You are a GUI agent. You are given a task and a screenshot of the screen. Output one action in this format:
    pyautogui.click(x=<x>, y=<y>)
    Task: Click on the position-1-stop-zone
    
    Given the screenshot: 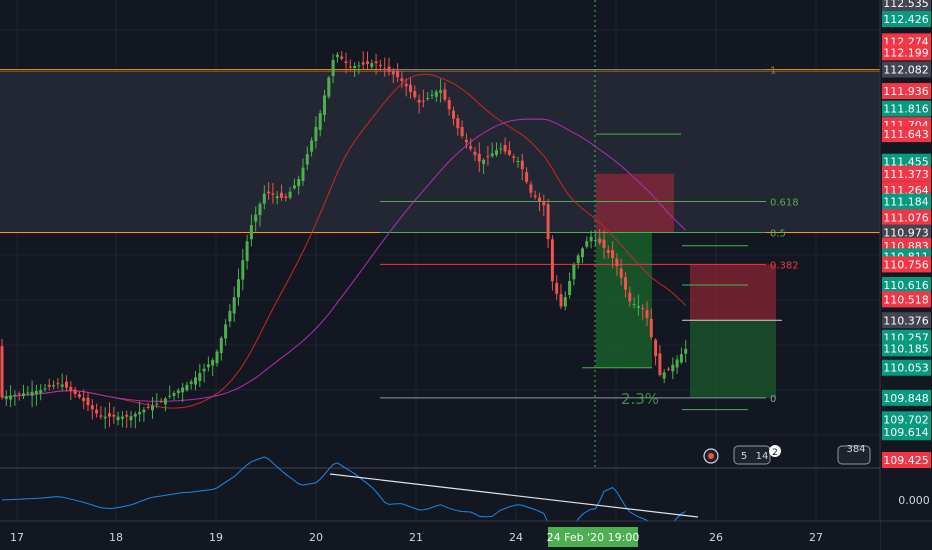 What is the action you would take?
    pyautogui.click(x=635, y=203)
    